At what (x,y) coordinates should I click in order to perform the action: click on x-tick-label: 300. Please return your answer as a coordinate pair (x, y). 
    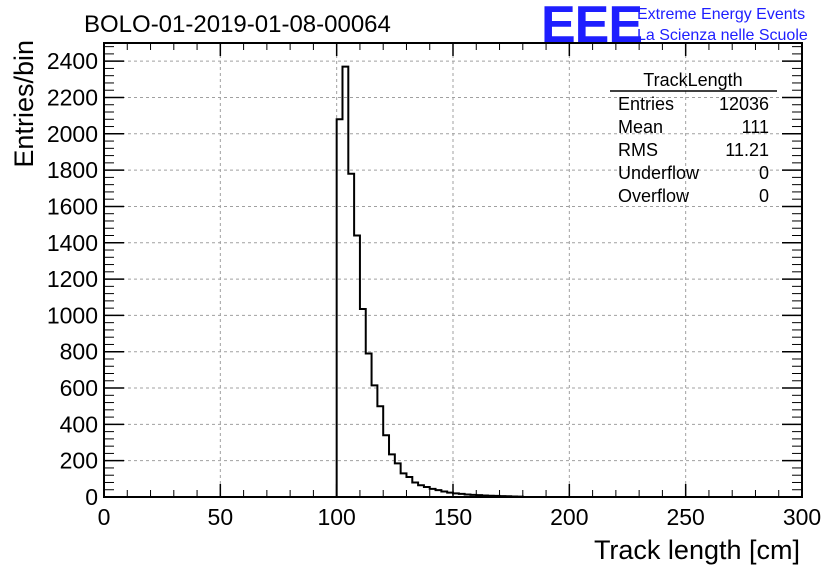
    Looking at the image, I should click on (802, 517).